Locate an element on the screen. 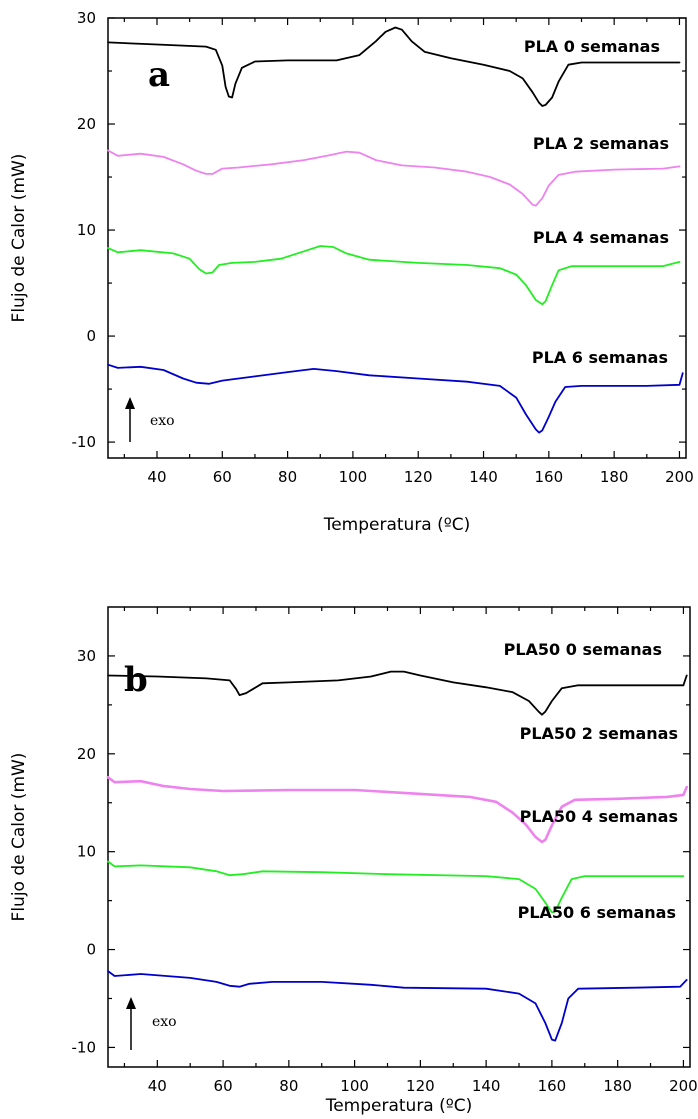 This screenshot has width=698, height=1119. panel-b-x-axis-title: Temperatura (ºC) is located at coordinates (399, 1106).